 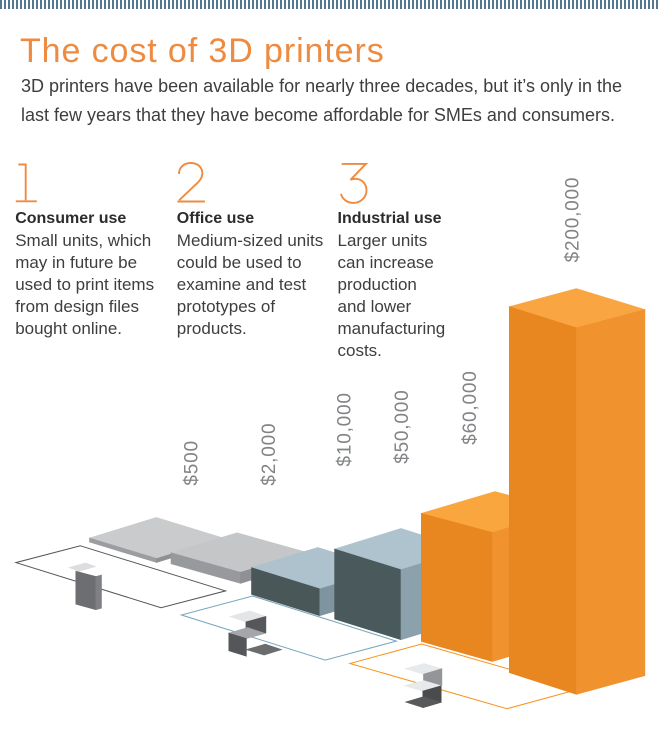 I want to click on svg-text: $60,000, so click(x=470, y=407).